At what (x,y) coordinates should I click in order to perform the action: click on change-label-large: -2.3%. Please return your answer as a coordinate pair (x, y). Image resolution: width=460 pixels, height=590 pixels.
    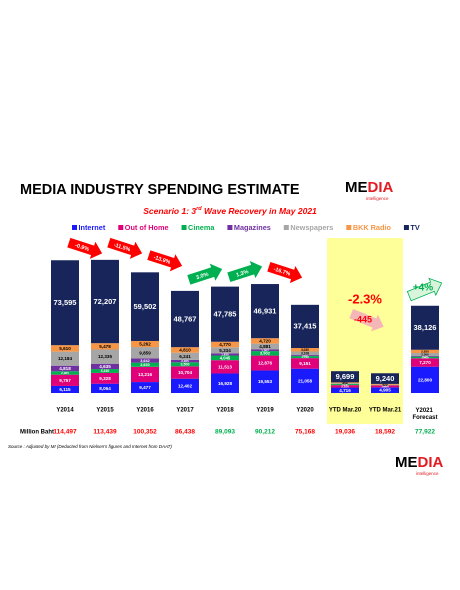
    Looking at the image, I should click on (365, 298).